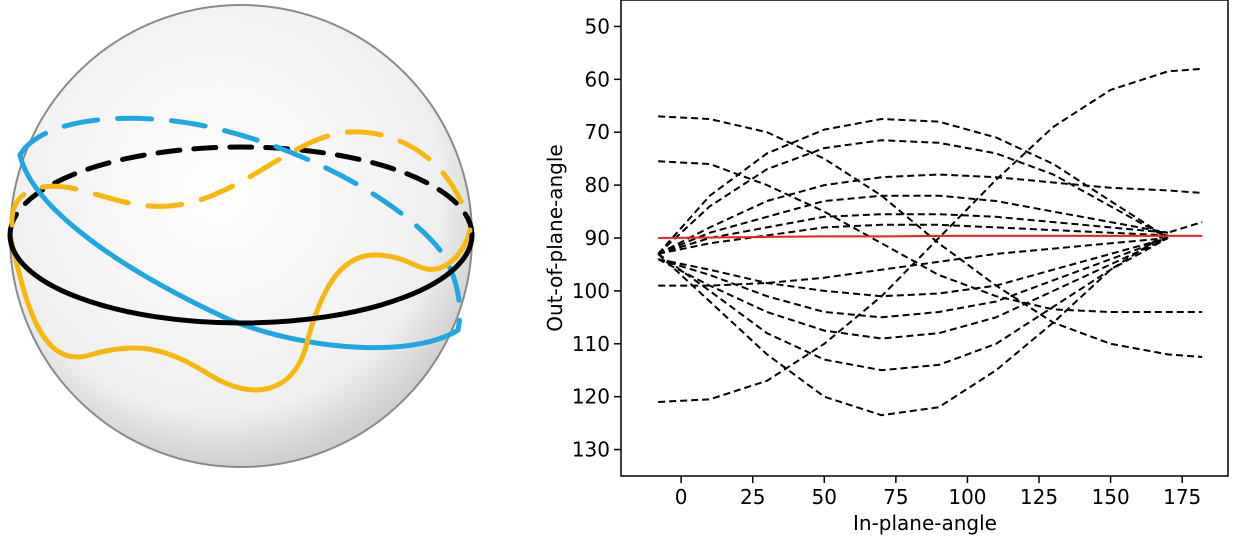 The image size is (1238, 546). What do you see at coordinates (591, 344) in the screenshot?
I see `y-tick-label: 110` at bounding box center [591, 344].